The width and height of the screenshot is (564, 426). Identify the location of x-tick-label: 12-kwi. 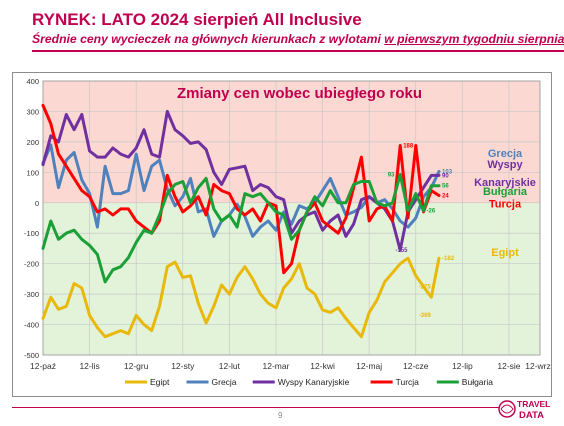
(322, 366).